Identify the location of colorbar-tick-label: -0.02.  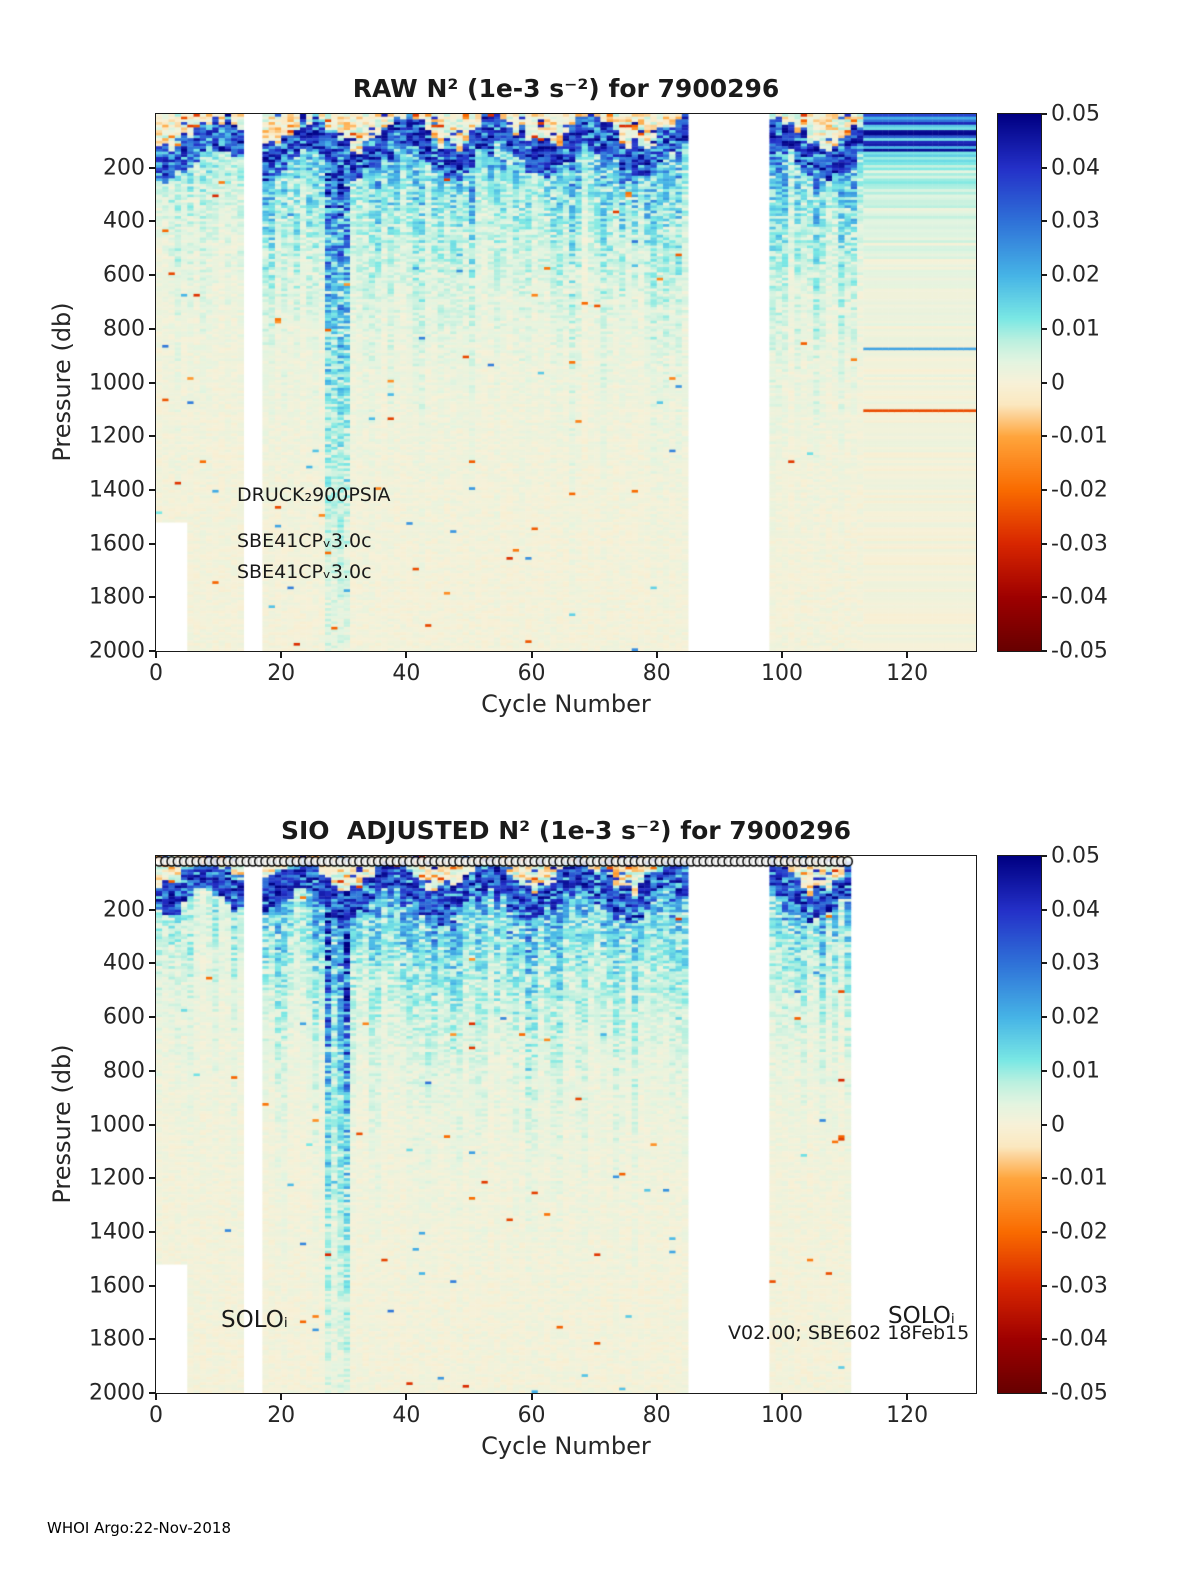
(1079, 1232).